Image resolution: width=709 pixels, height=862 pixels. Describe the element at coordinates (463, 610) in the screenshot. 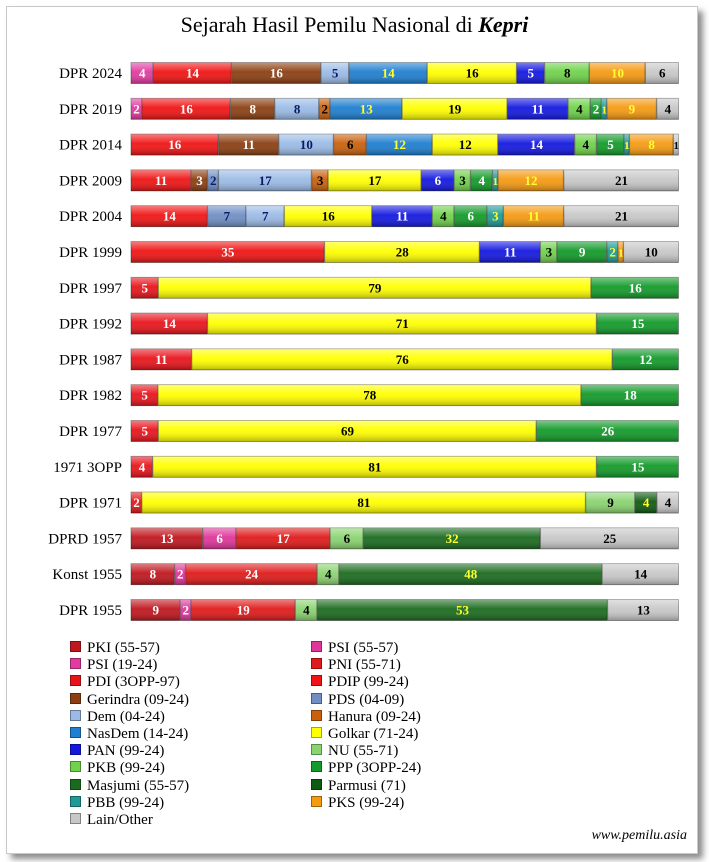

I see `data-label: 53` at that location.